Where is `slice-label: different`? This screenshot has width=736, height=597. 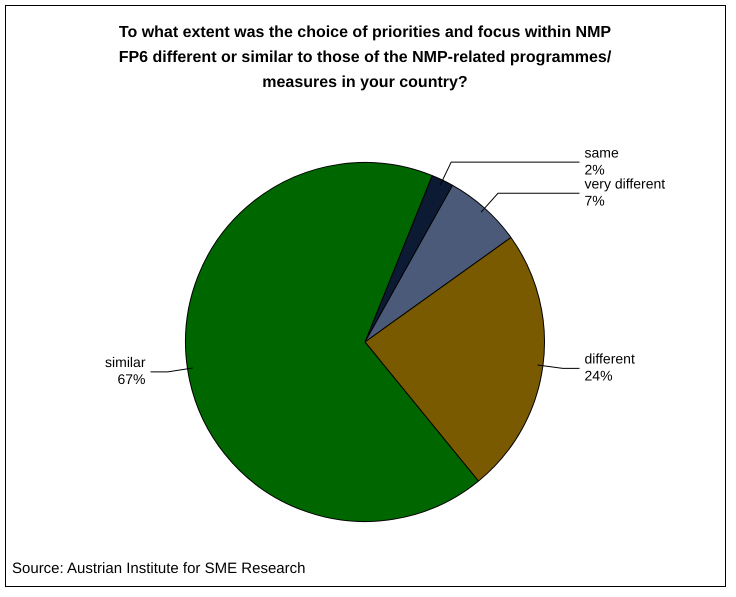 slice-label: different is located at coordinates (609, 358).